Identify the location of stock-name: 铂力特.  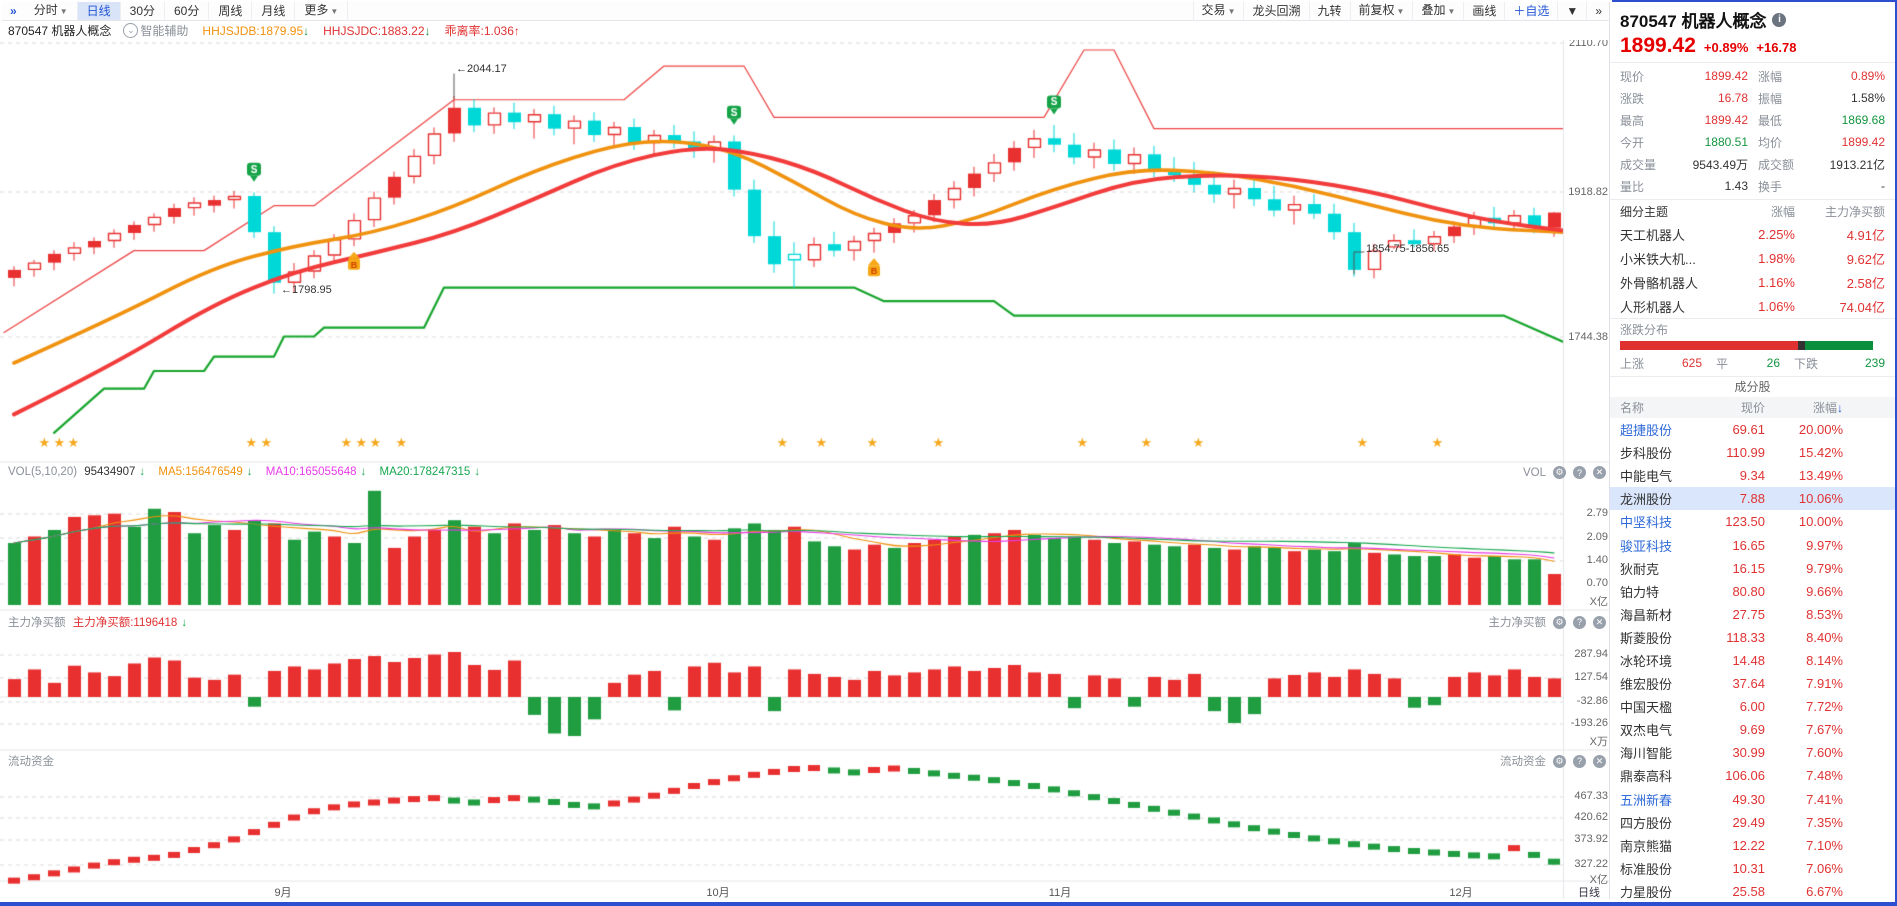
(1640, 592).